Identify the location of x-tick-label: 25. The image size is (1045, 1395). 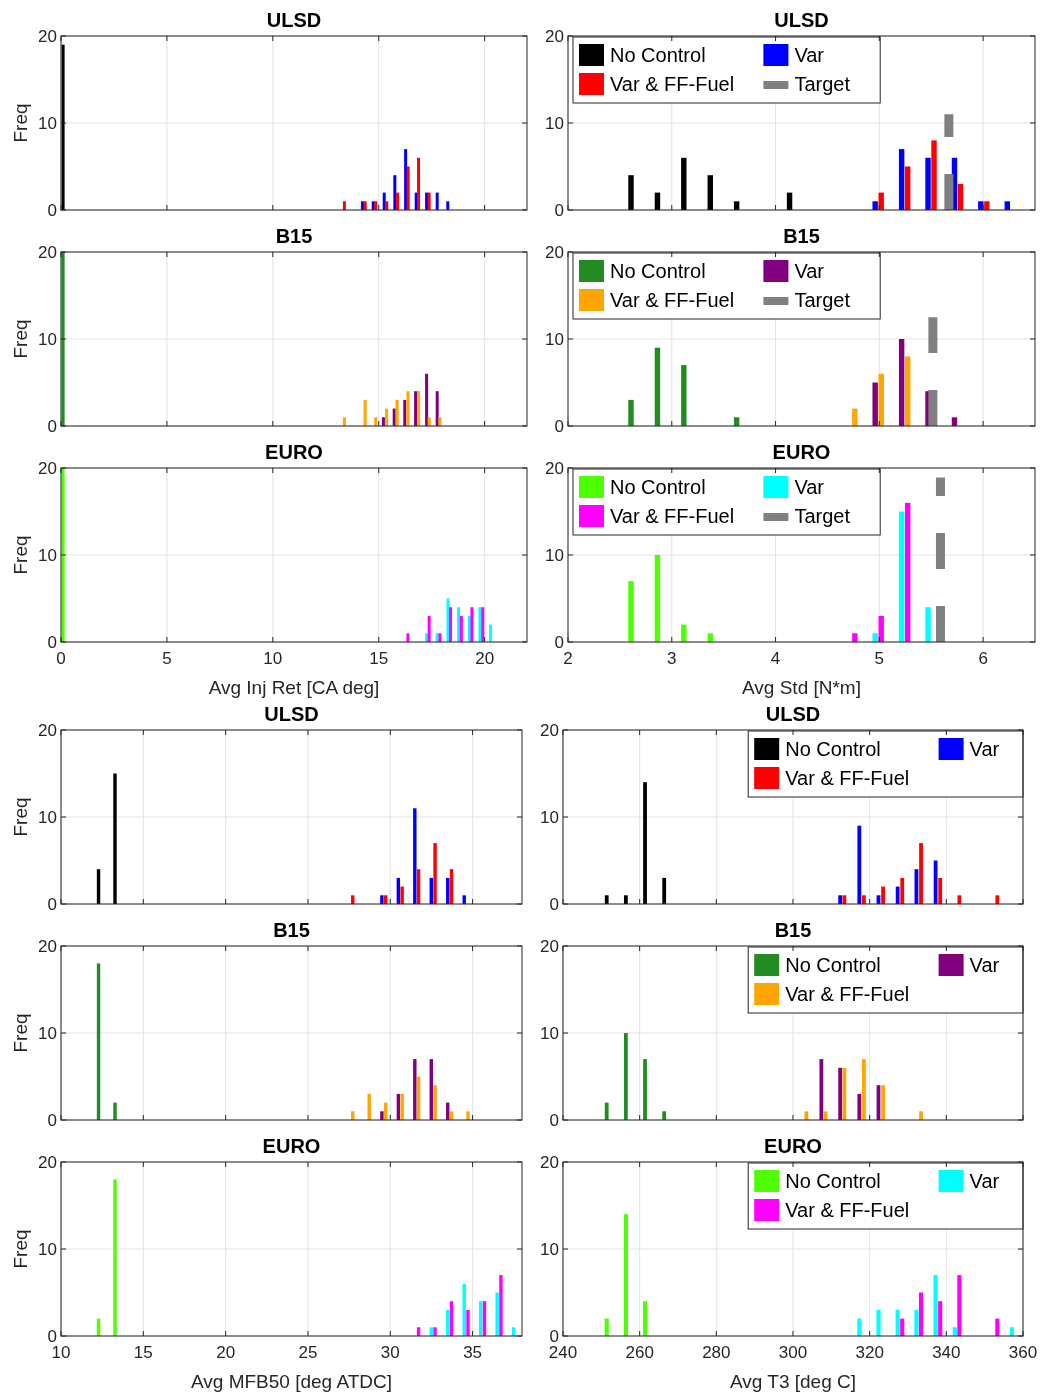
(308, 1352).